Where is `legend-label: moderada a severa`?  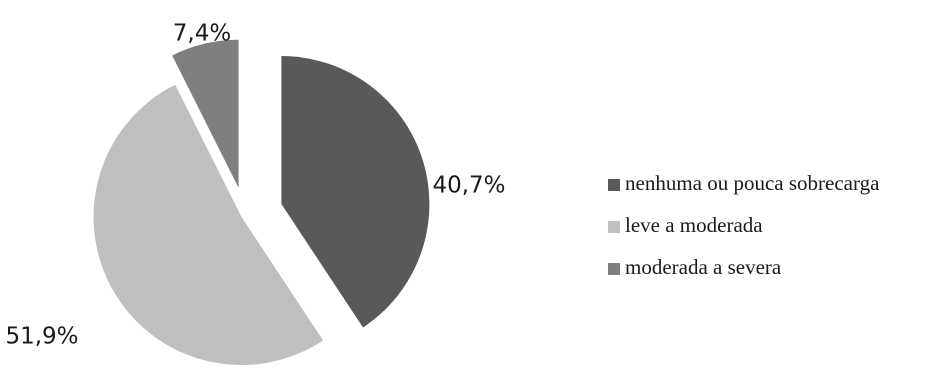
legend-label: moderada a severa is located at coordinates (703, 267).